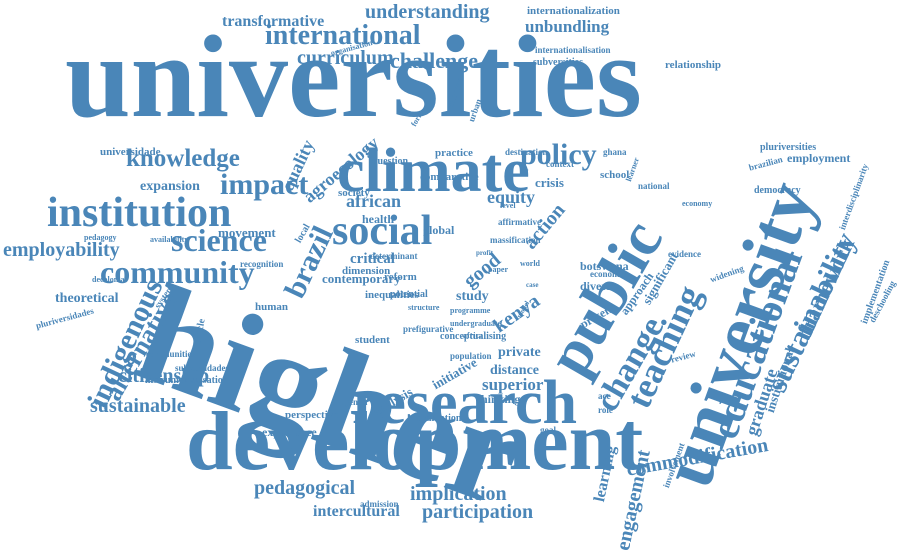 The height and width of the screenshot is (556, 900). I want to click on word-determinant: determinant, so click(394, 256).